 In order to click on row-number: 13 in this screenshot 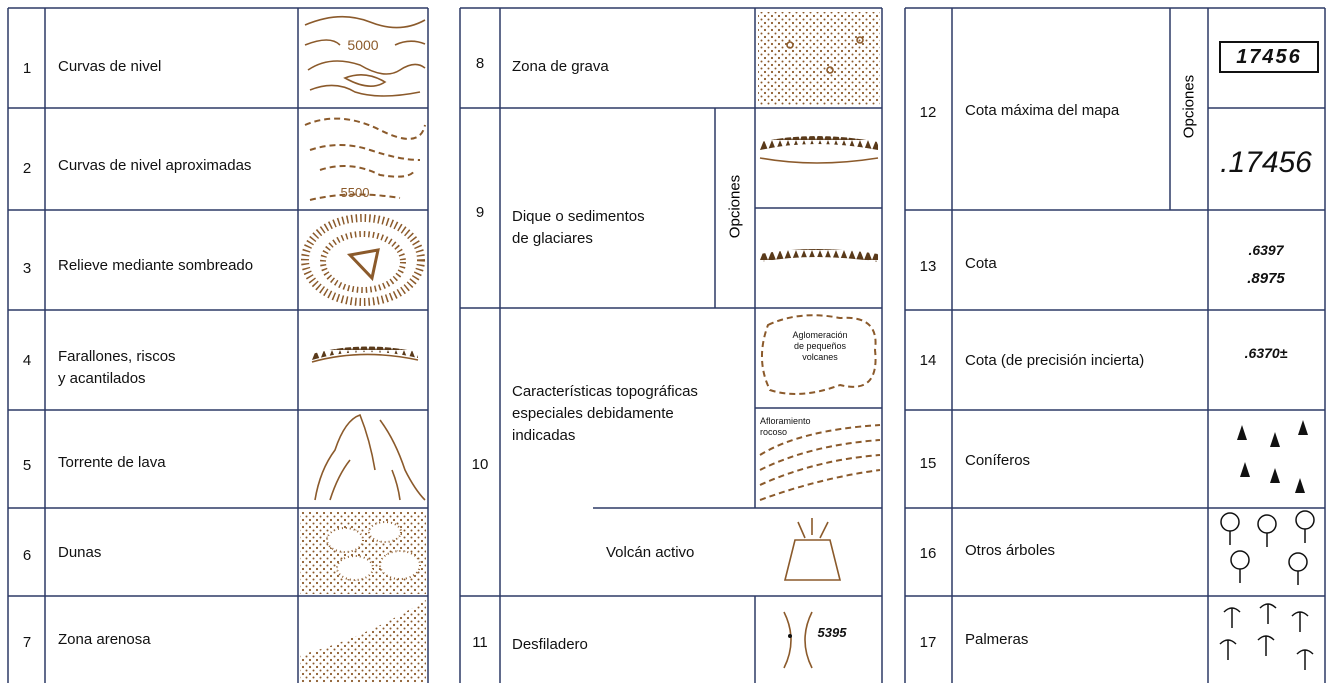, I will do `click(928, 266)`.